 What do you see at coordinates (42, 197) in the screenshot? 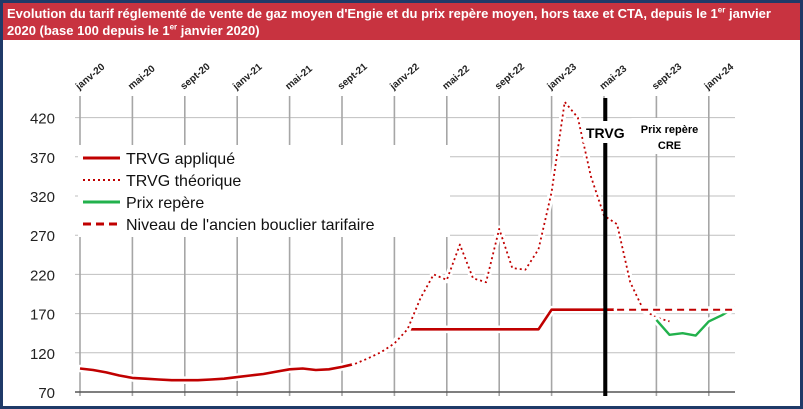
I see `y-tick-label: 320` at bounding box center [42, 197].